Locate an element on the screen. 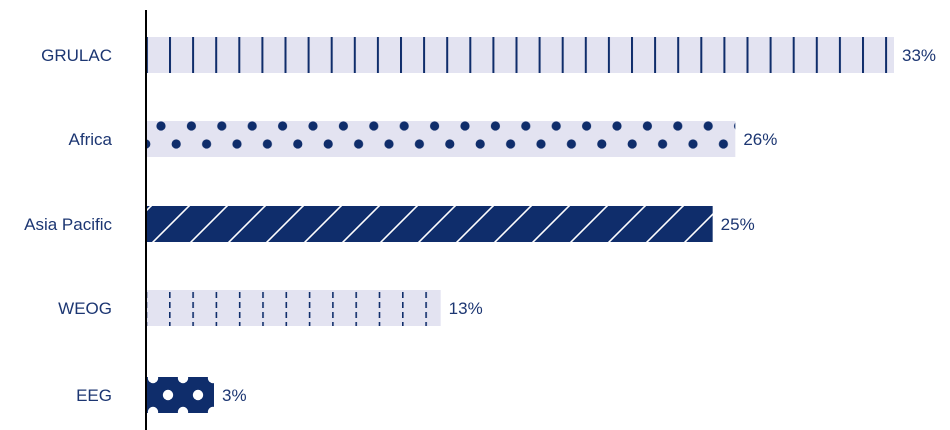 This screenshot has height=430, width=950. category-label: EEG is located at coordinates (94, 395).